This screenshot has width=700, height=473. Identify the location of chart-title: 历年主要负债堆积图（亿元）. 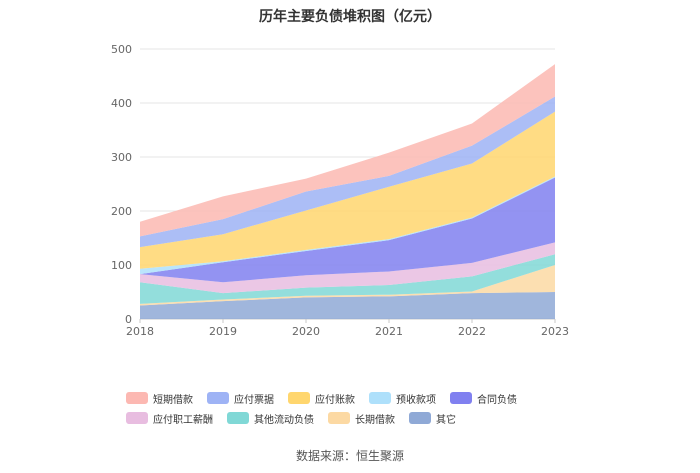
(350, 17).